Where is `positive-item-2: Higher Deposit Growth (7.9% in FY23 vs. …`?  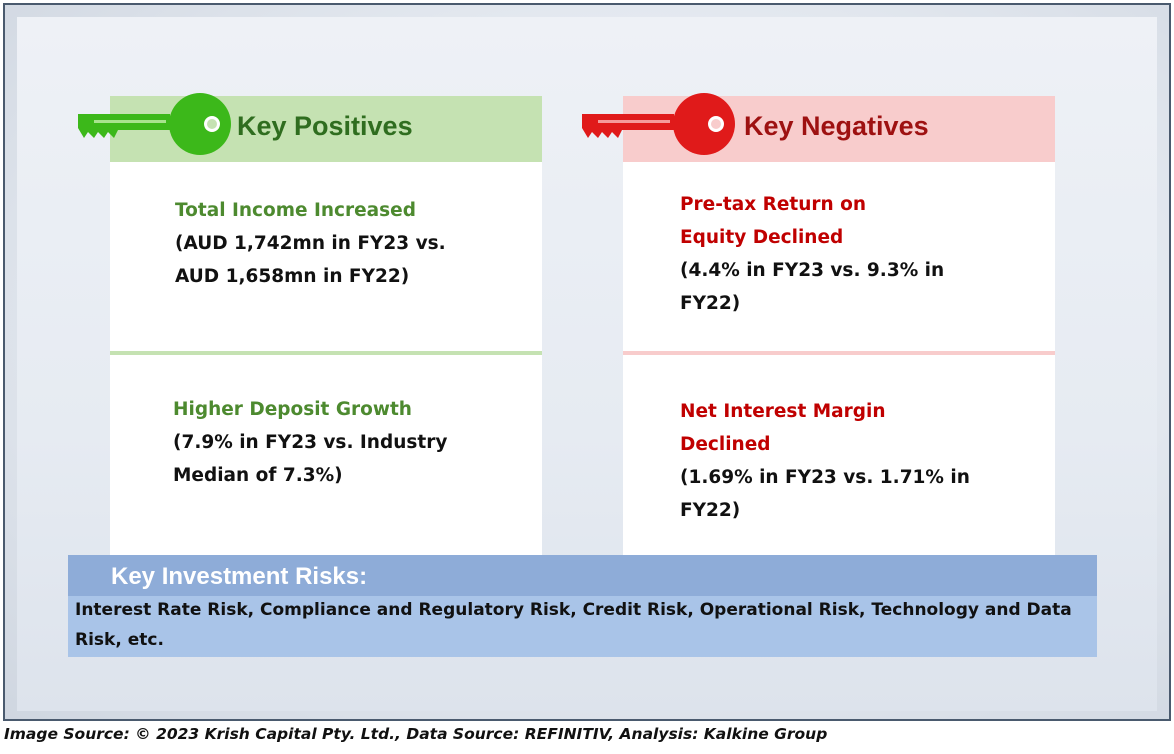 positive-item-2: Higher Deposit Growth (7.9% in FY23 vs. … is located at coordinates (310, 442).